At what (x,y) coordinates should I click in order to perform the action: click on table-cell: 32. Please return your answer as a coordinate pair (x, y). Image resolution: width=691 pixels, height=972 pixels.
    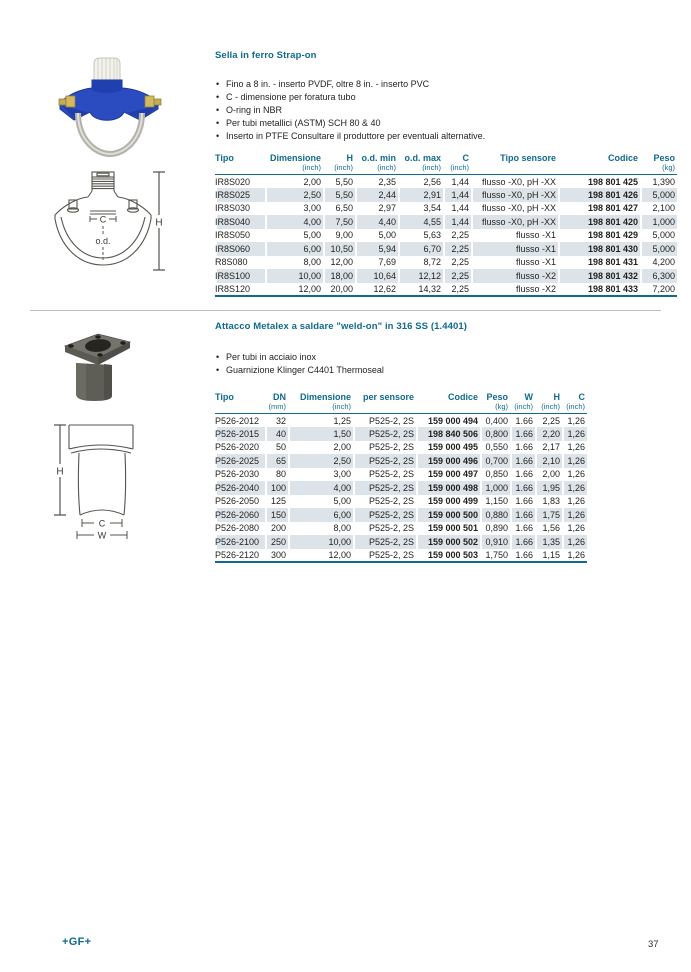
    Looking at the image, I should click on (280, 420).